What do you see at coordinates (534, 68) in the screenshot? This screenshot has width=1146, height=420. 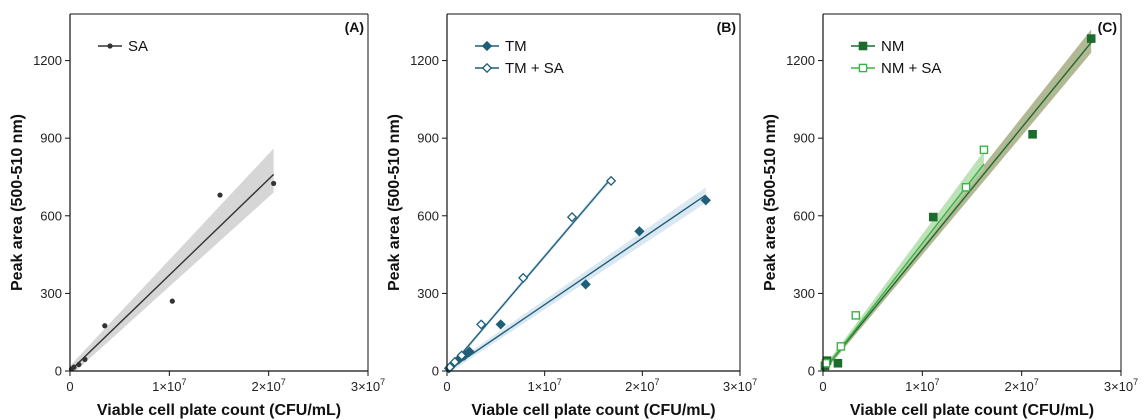 I see `legend-label: TM + SA` at bounding box center [534, 68].